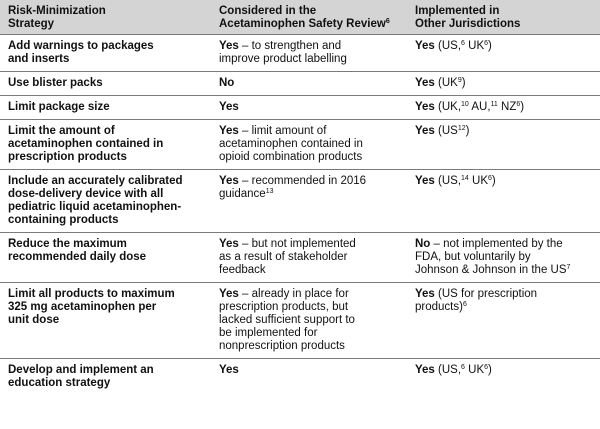 Image resolution: width=600 pixels, height=429 pixels. I want to click on implemented-text: Johnson & Johnson in the US, so click(491, 270).